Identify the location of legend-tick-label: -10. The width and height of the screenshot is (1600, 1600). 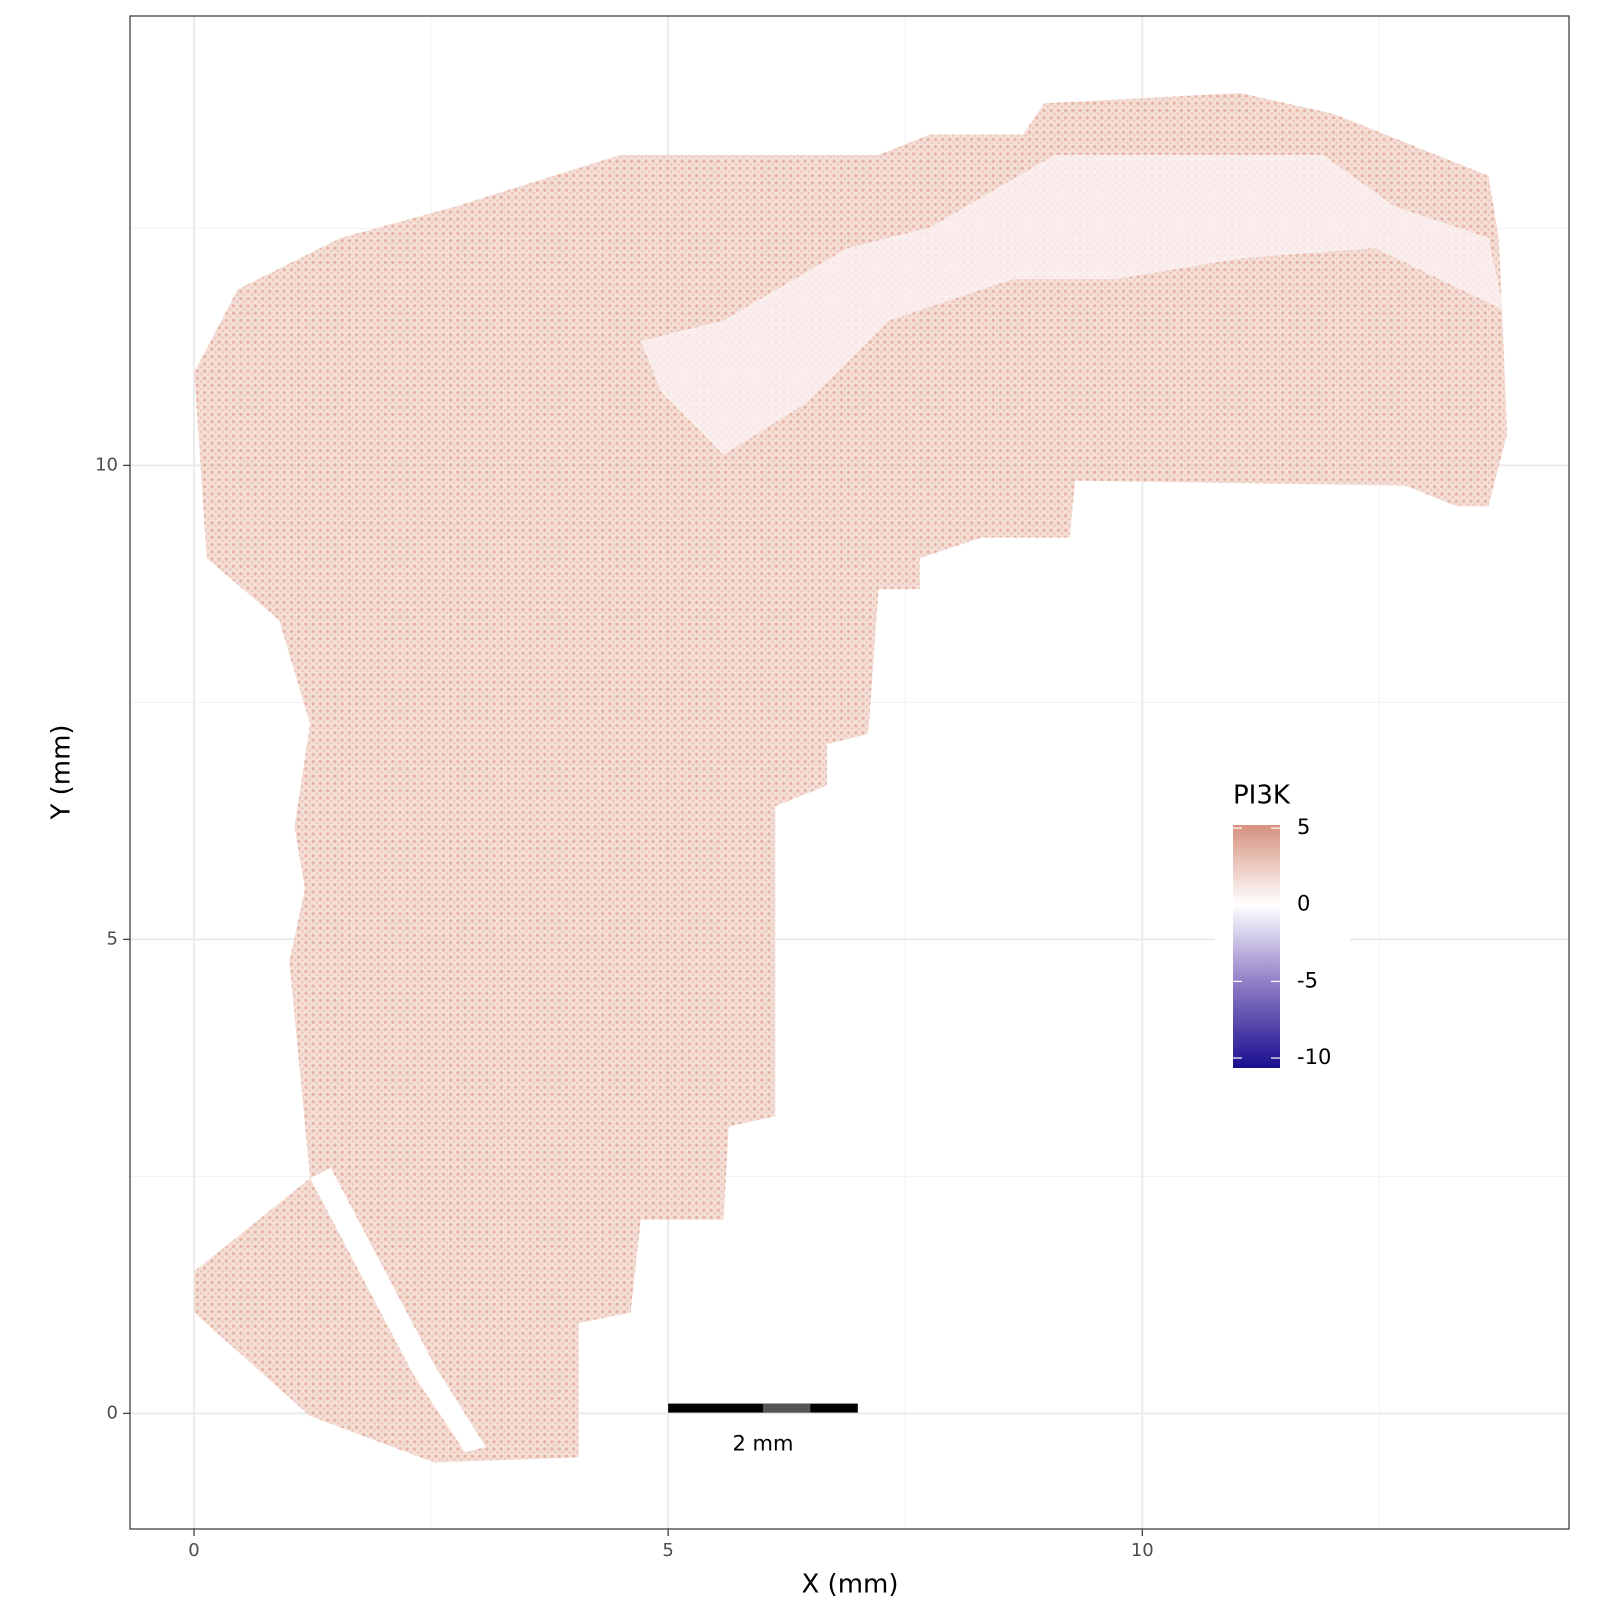
(1314, 1057).